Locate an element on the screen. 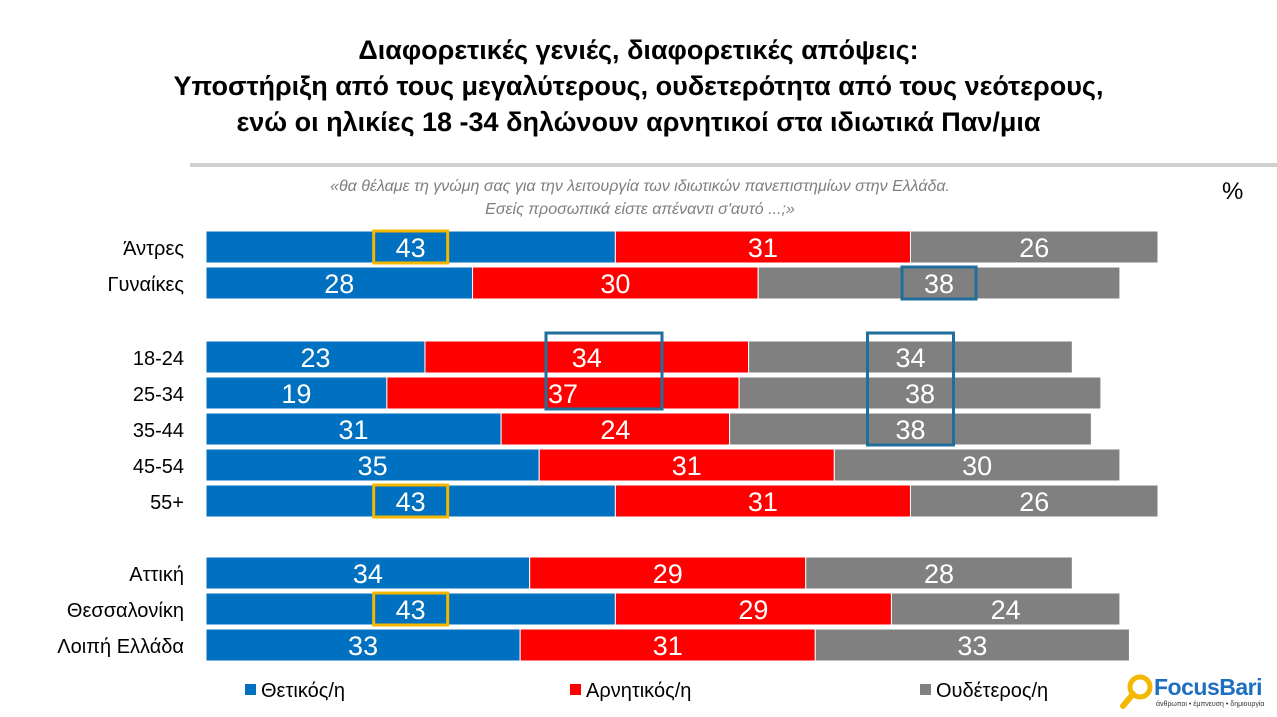 The height and width of the screenshot is (717, 1277). category-label: 18-24 is located at coordinates (158, 359).